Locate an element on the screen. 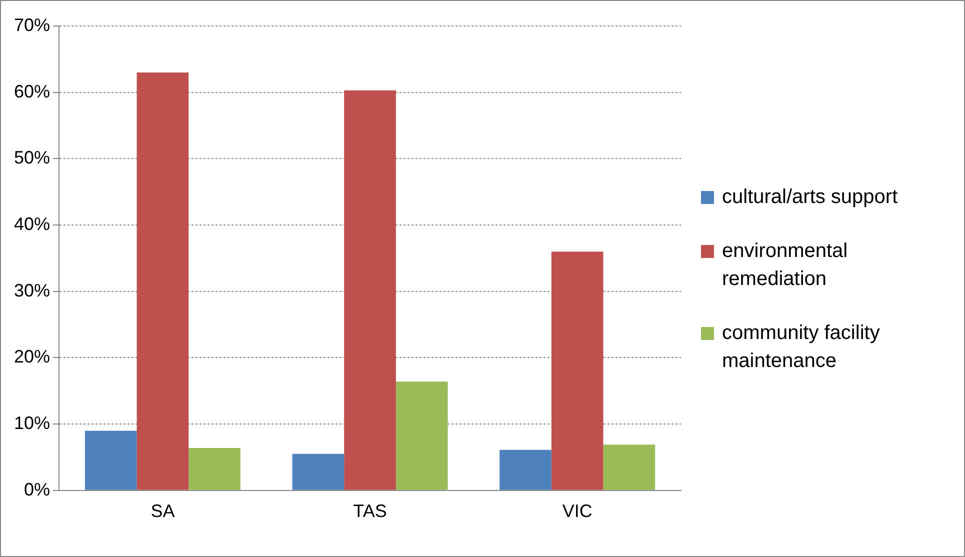  y-tick-label: 60% is located at coordinates (32, 91).